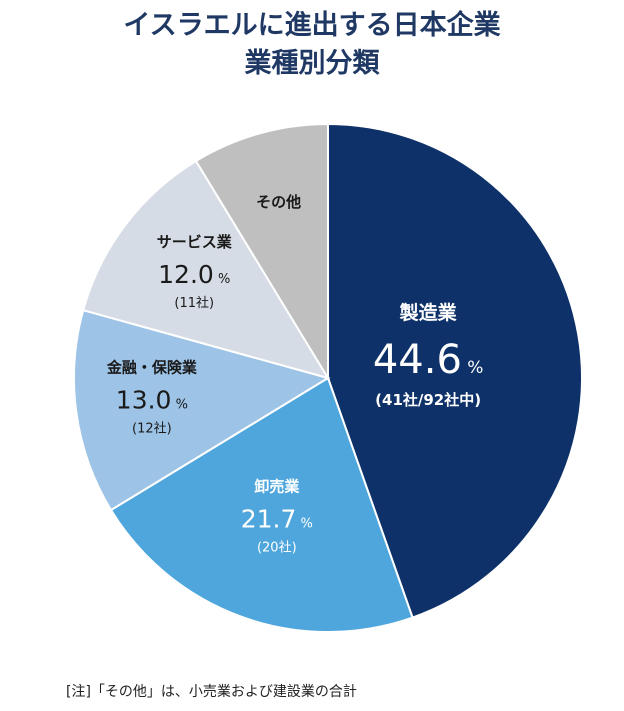  What do you see at coordinates (186, 274) in the screenshot?
I see `slice-percent-value-3: 12.0` at bounding box center [186, 274].